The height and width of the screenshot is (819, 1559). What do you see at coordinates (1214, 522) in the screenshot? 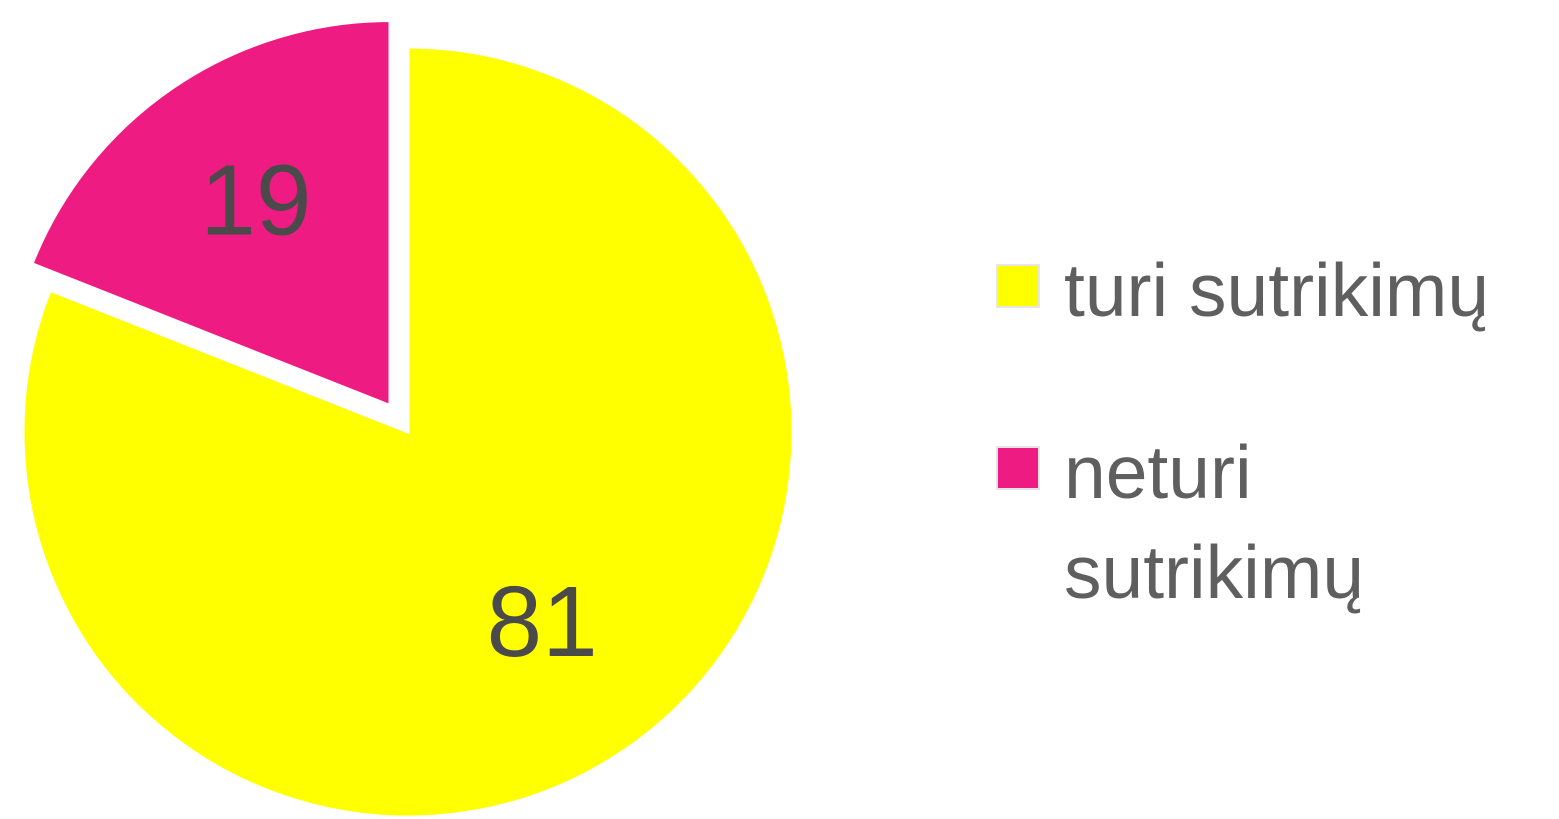
I see `legend-label-neturi-sutrikimu: neturi sutrikimų` at bounding box center [1214, 522].